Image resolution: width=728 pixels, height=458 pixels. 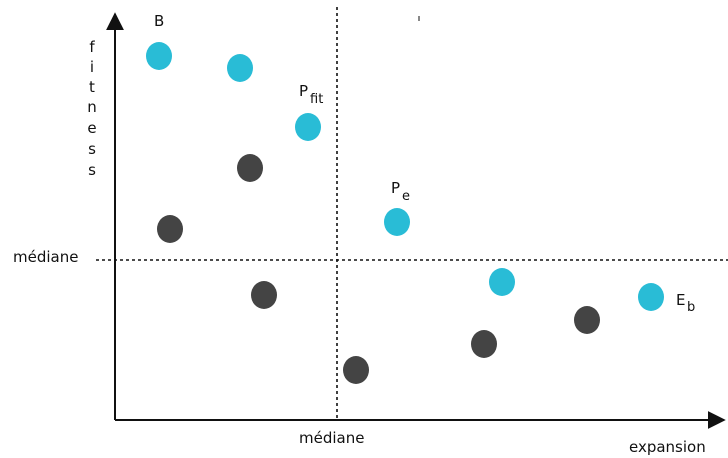 I want to click on label-p-fit: P fit, so click(x=311, y=94).